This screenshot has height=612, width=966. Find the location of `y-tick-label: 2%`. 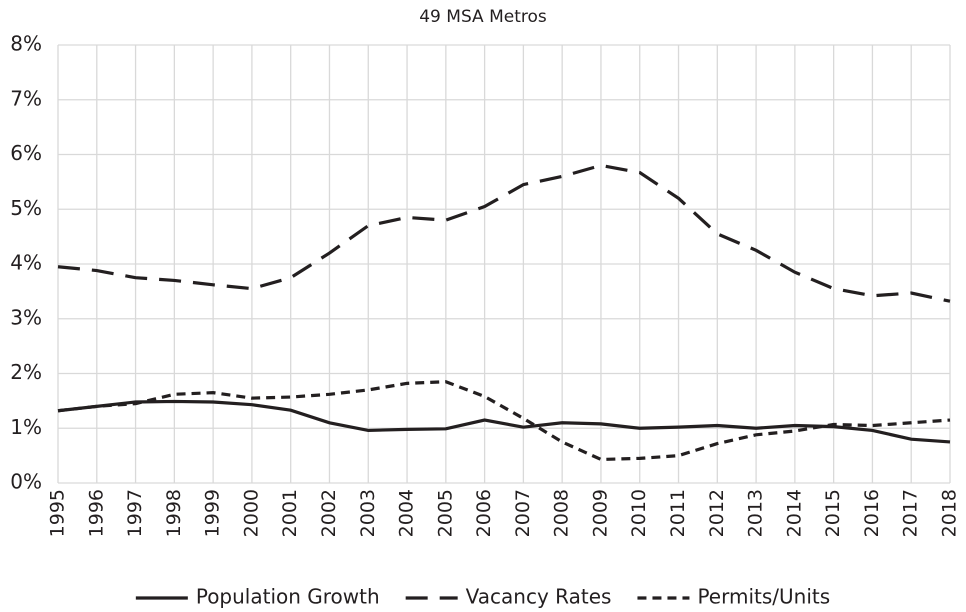

y-tick-label: 2% is located at coordinates (26, 372).